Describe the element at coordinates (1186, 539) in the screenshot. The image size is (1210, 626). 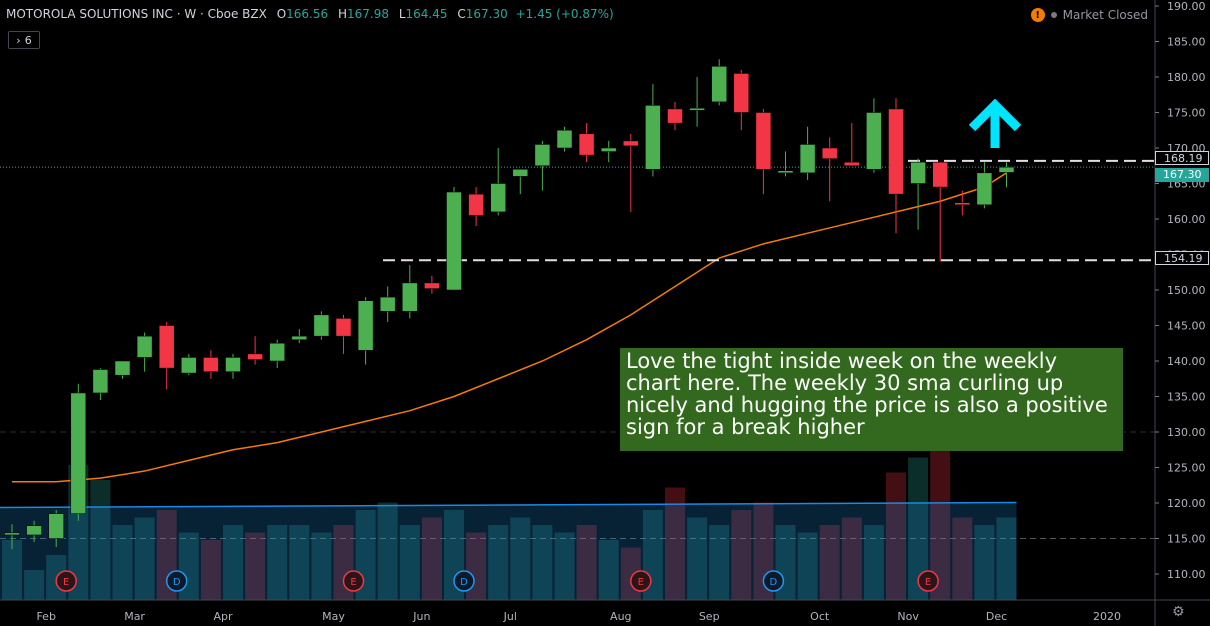
I see `y-tick-label: 115.00` at that location.